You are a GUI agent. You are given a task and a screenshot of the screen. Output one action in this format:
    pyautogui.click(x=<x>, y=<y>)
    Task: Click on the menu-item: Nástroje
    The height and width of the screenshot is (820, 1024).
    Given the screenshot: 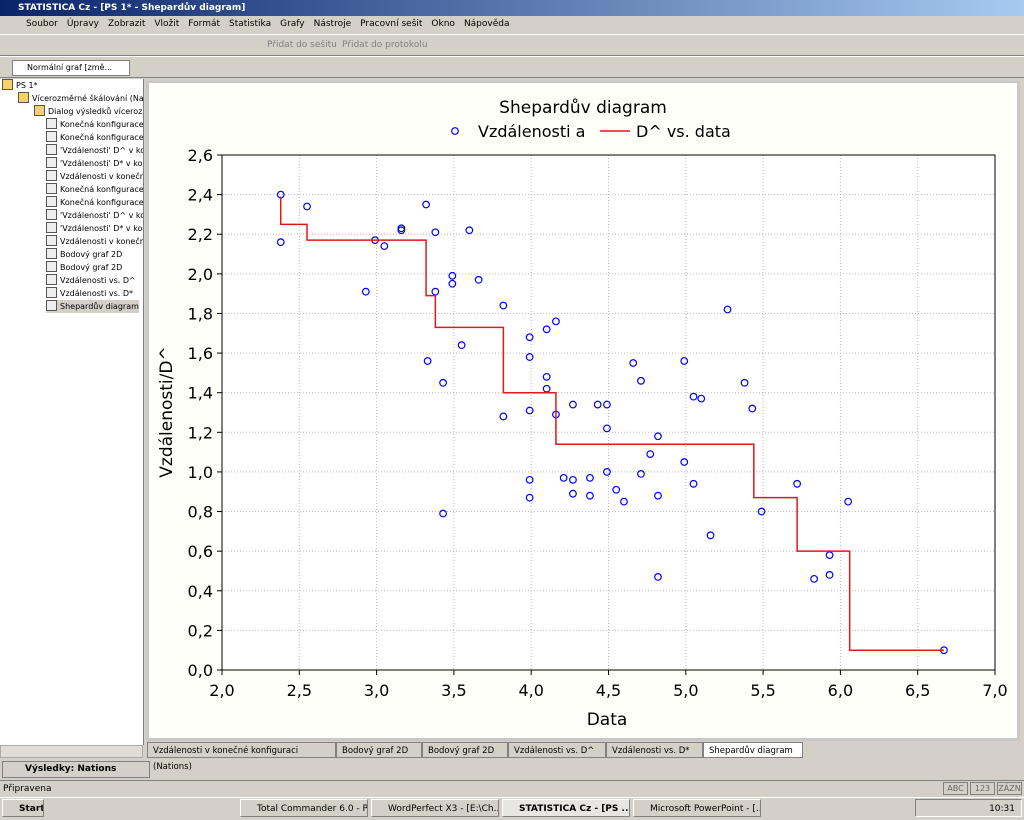 What is the action you would take?
    pyautogui.click(x=332, y=24)
    